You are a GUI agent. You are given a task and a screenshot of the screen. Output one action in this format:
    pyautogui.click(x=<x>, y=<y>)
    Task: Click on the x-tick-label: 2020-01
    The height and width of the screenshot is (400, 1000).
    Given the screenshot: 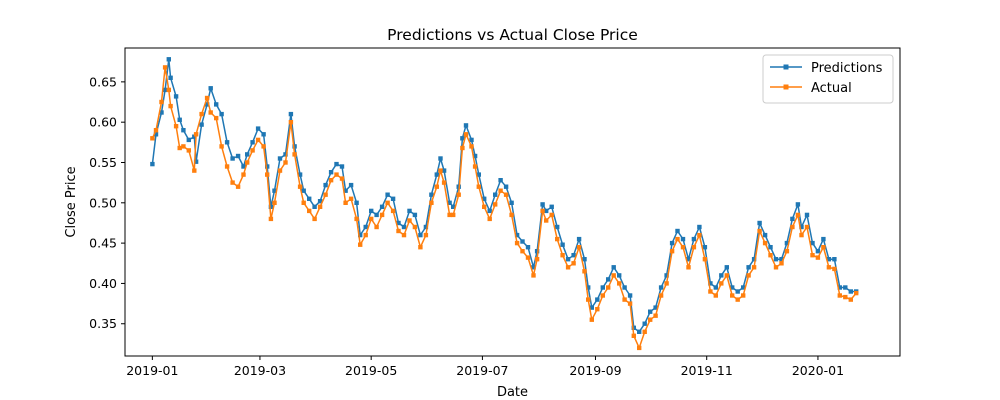 What is the action you would take?
    pyautogui.click(x=818, y=370)
    